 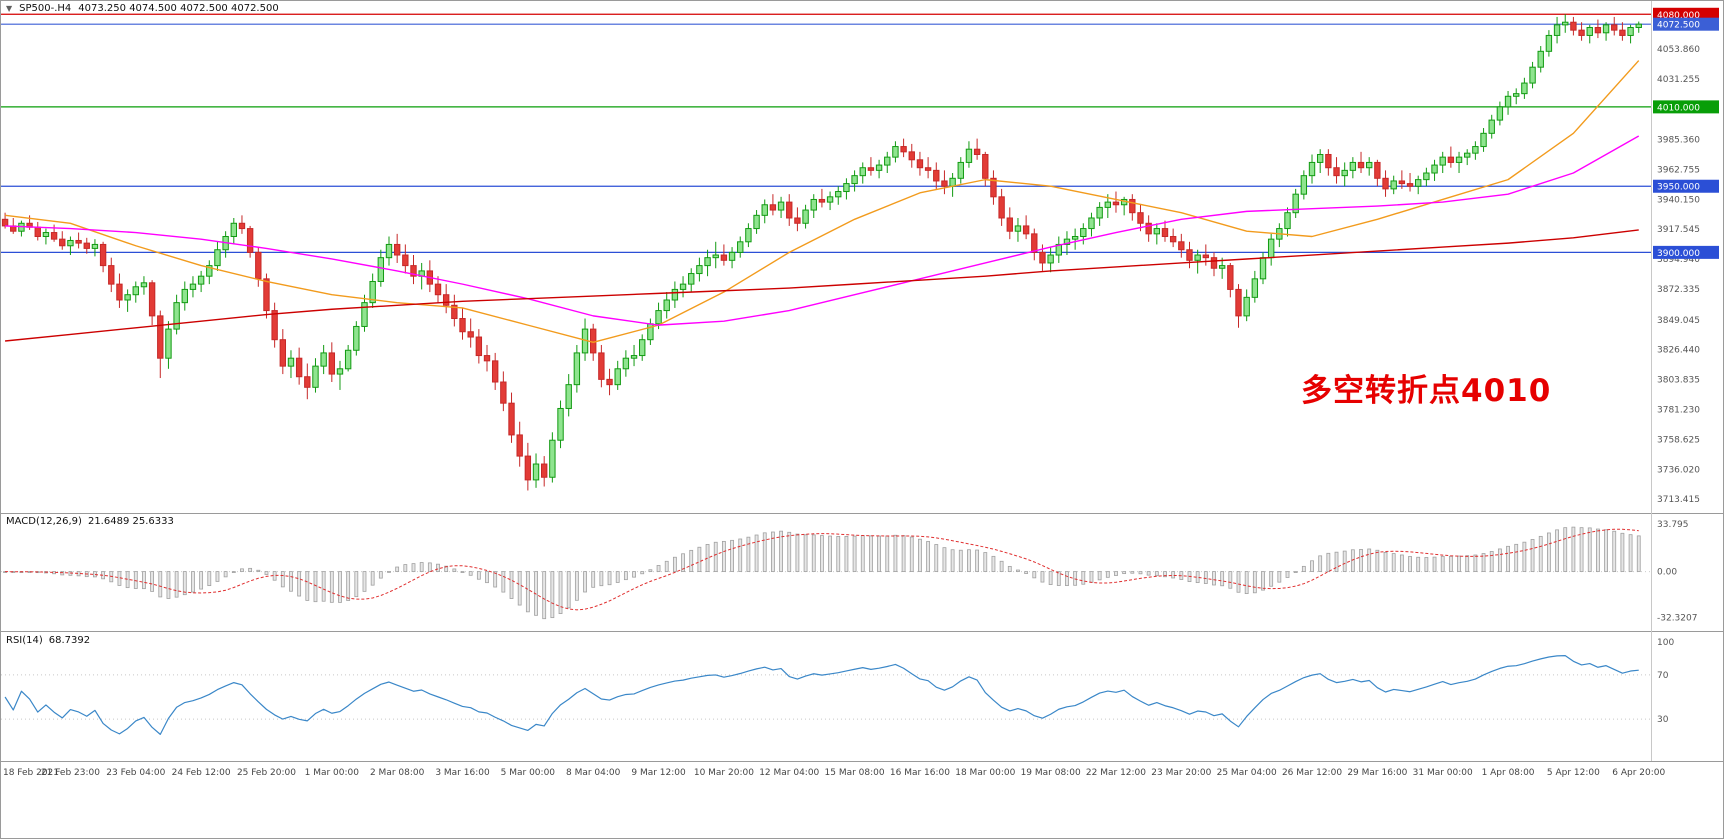 What do you see at coordinates (1678, 470) in the screenshot?
I see `price-axis-tick: 3736.020` at bounding box center [1678, 470].